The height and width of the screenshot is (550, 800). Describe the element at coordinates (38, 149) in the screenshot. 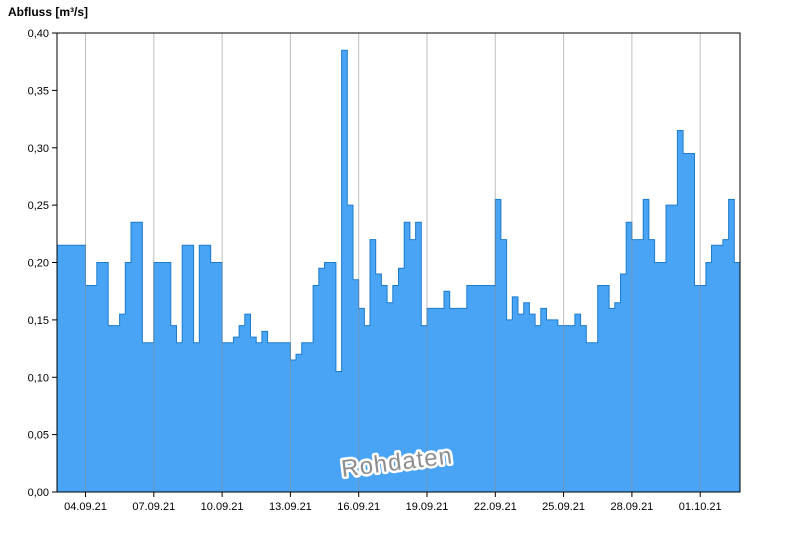

I see `y-tick-label: 0,30` at that location.